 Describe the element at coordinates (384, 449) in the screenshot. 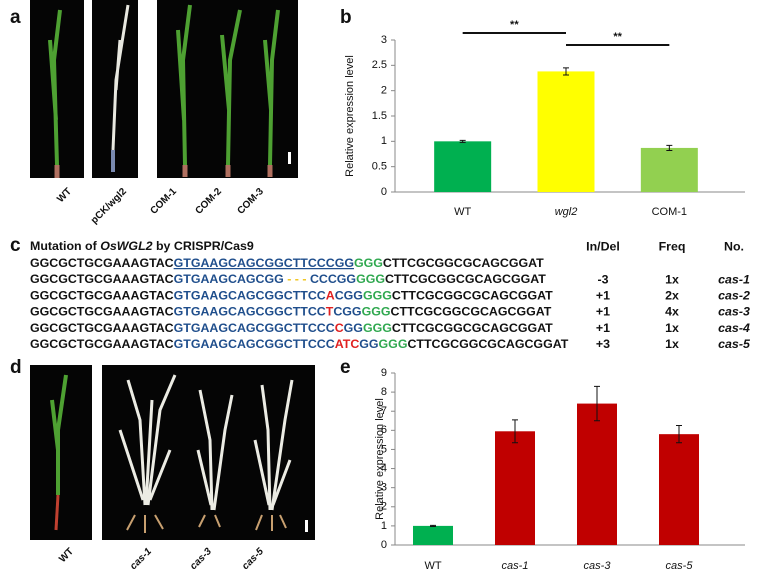

I see `y-tick-label: 5` at that location.